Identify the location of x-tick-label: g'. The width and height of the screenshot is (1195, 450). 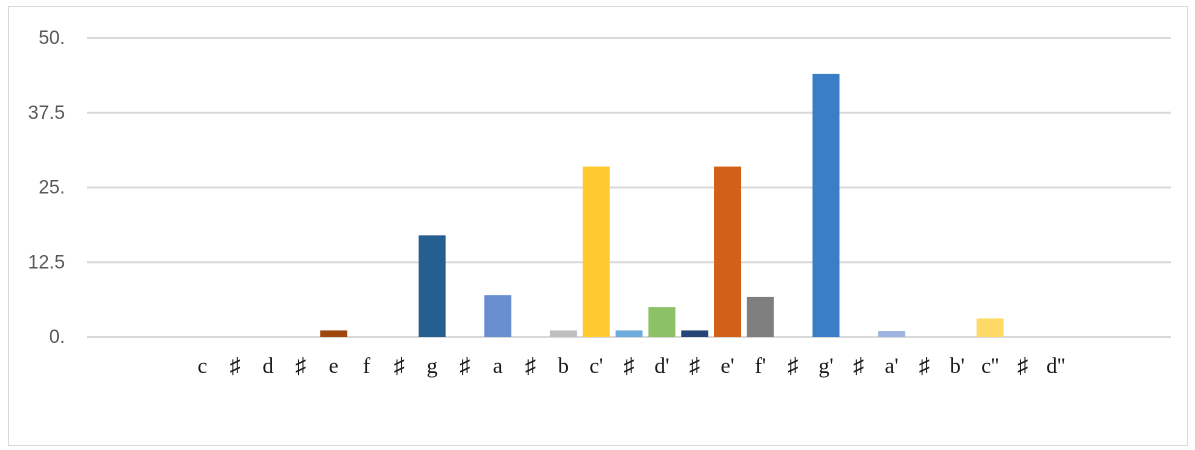
(826, 365).